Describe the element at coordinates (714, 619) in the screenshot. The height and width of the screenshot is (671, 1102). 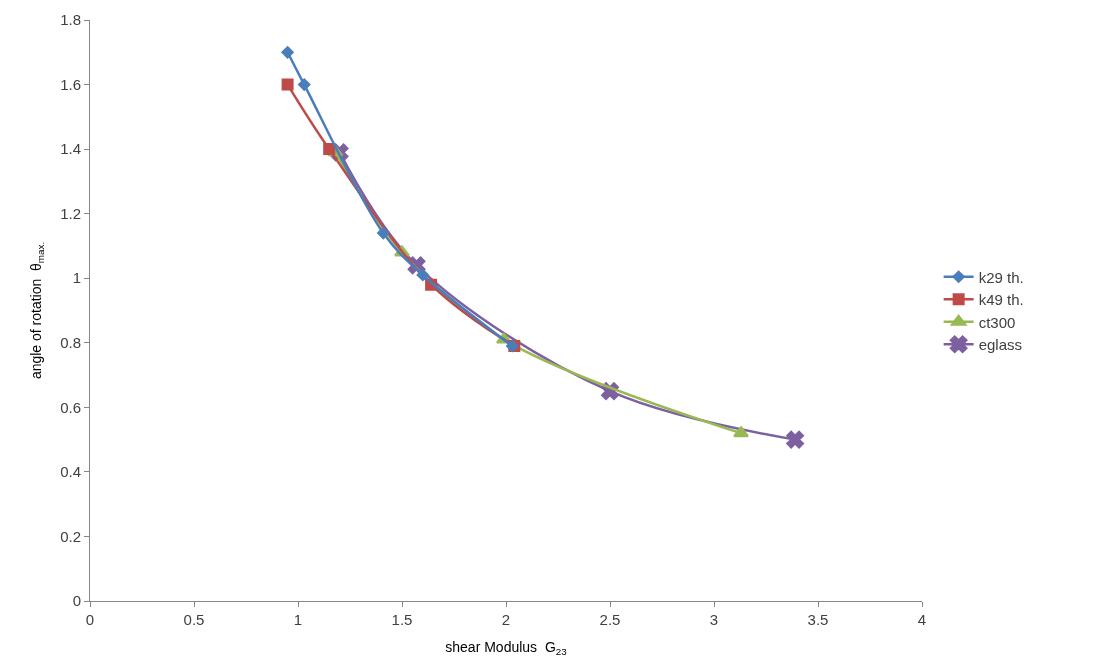
I see `x-tick-label: 3` at that location.